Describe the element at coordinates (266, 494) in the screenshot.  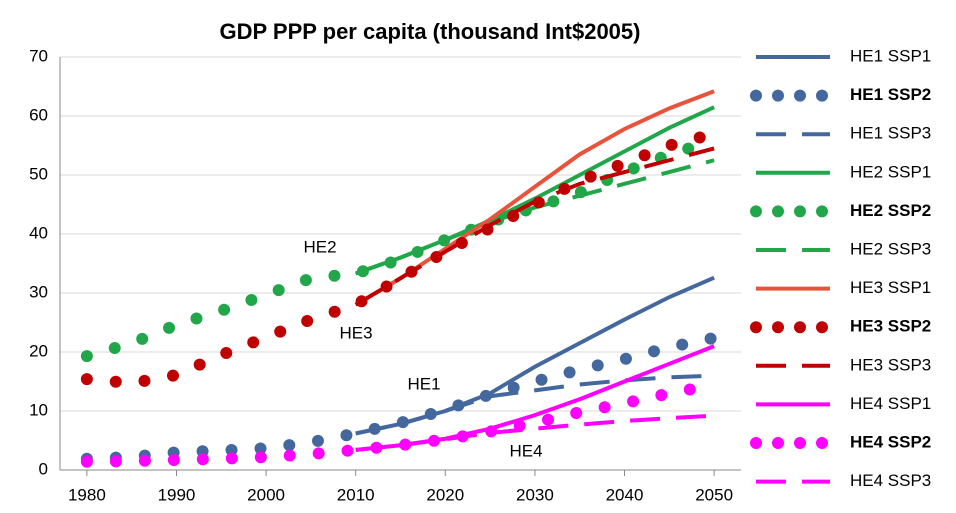
I see `x-tick-label: 2000` at that location.